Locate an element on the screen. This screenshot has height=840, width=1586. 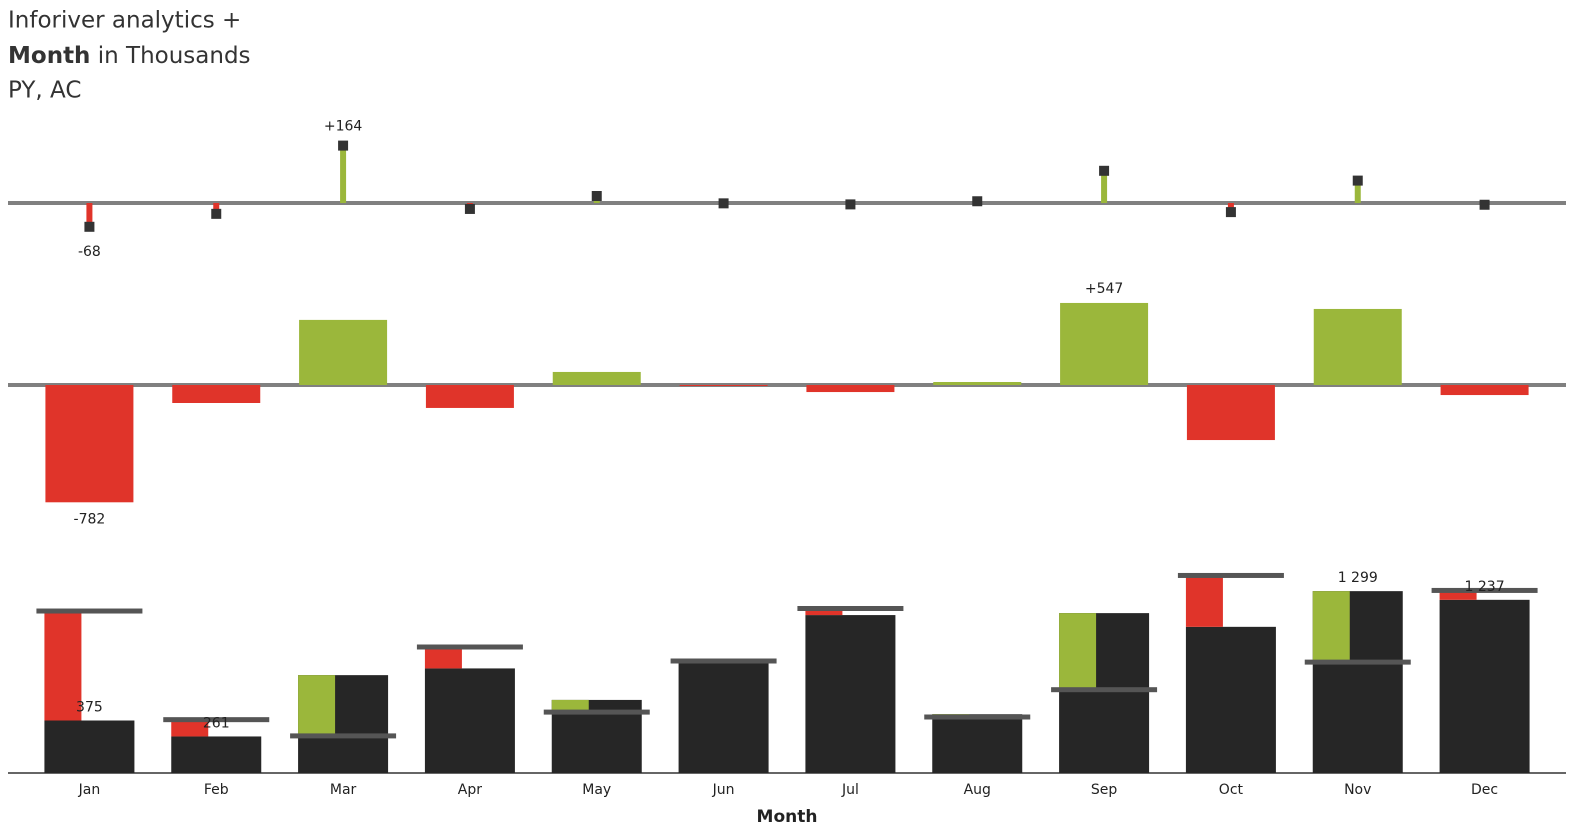
x-tick-label: Apr is located at coordinates (470, 790).